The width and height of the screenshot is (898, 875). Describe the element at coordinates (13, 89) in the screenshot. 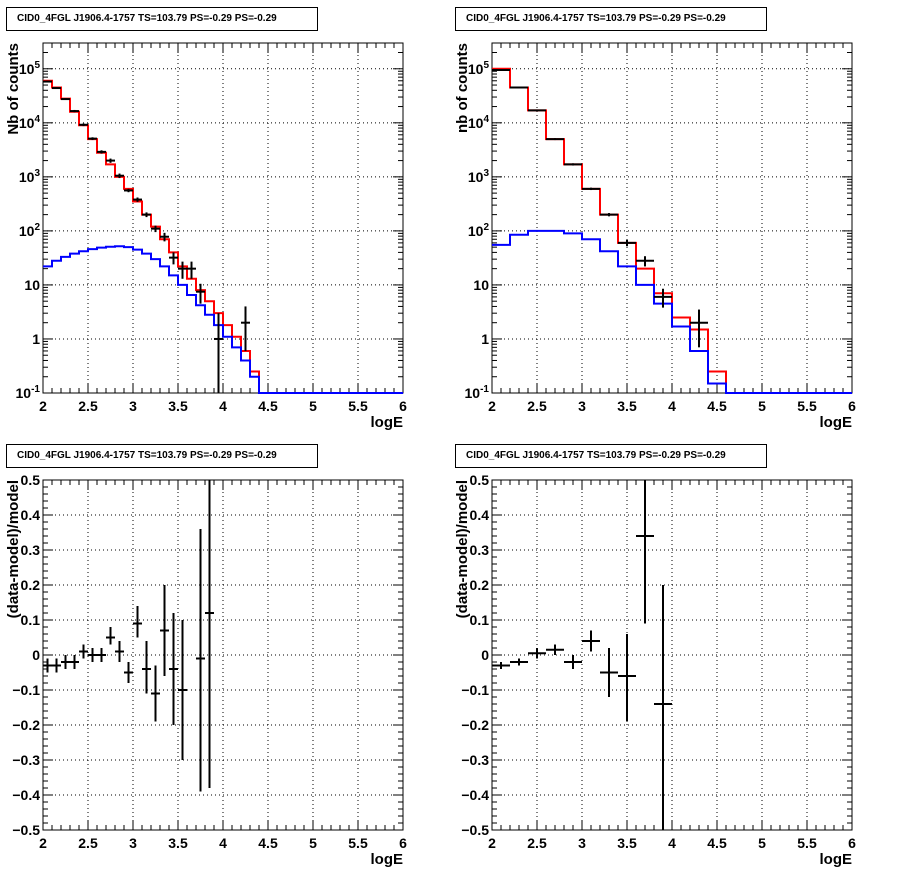

I see `y-axis-title: Nb of counts` at that location.